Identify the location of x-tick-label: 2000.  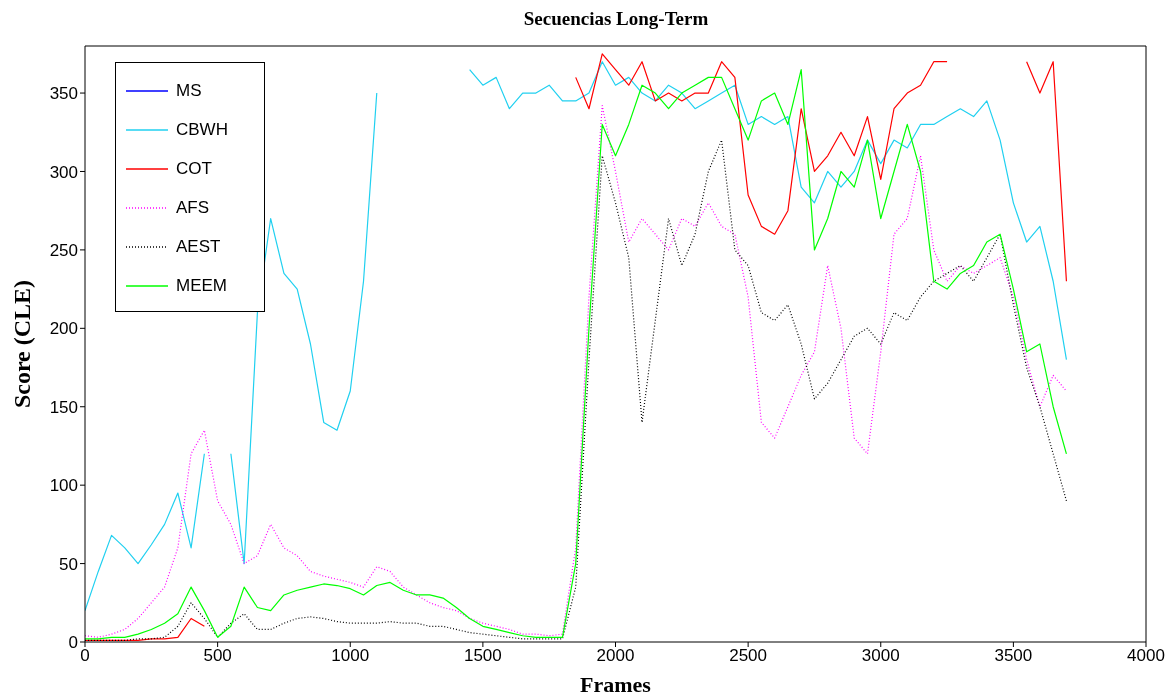
(615, 656).